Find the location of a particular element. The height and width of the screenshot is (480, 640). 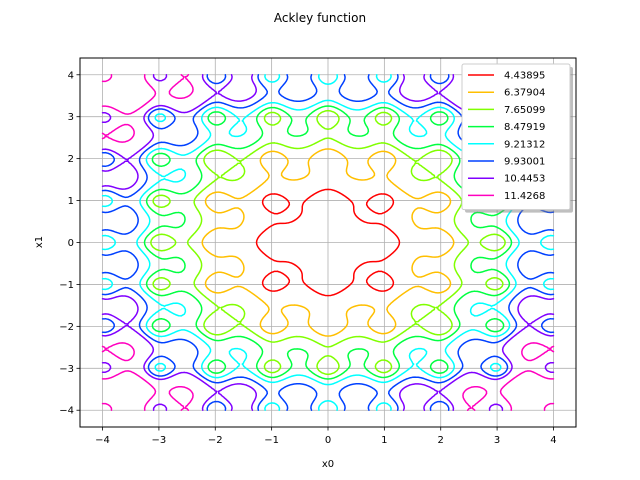

contour-line-4.43895 is located at coordinates (328, 242).